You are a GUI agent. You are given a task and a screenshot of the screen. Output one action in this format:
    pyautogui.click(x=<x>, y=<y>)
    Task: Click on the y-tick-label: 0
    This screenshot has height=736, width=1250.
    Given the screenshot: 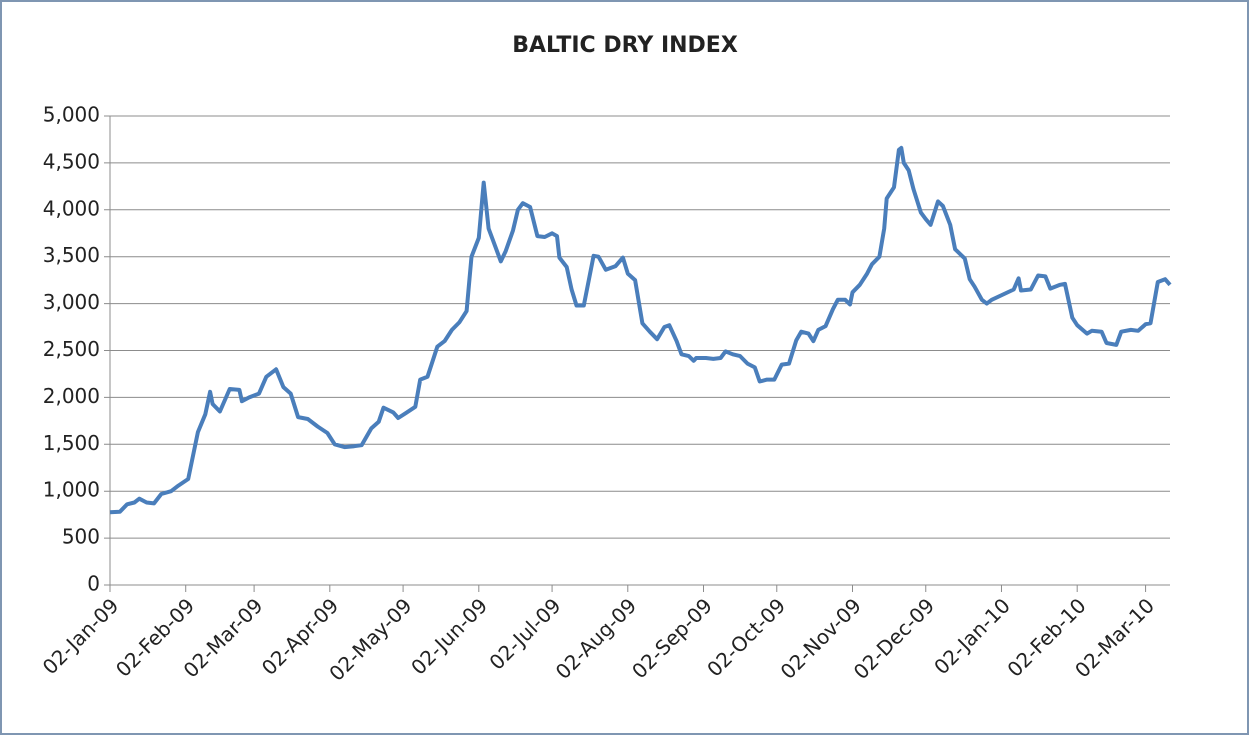 What is the action you would take?
    pyautogui.click(x=93, y=584)
    